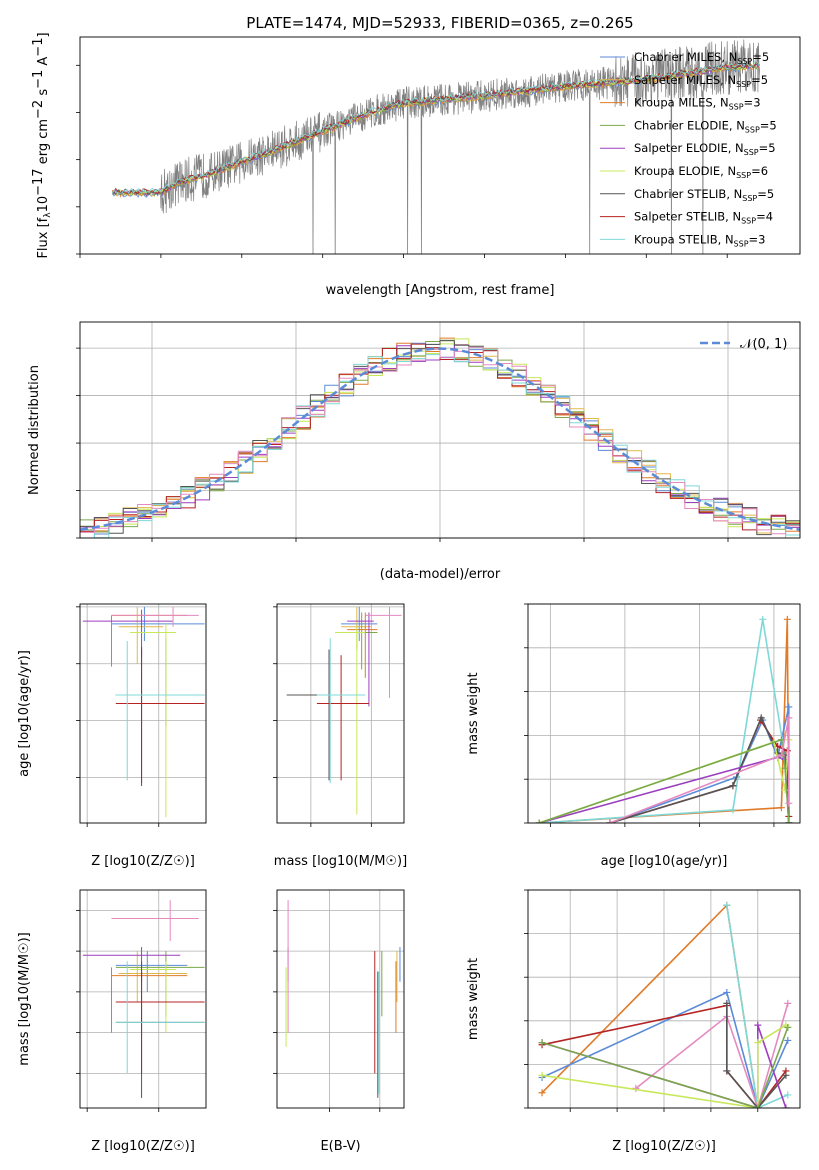 This screenshot has height=1170, width=819. Describe the element at coordinates (473, 999) in the screenshot. I see `y-axis-label: mass weight` at that location.